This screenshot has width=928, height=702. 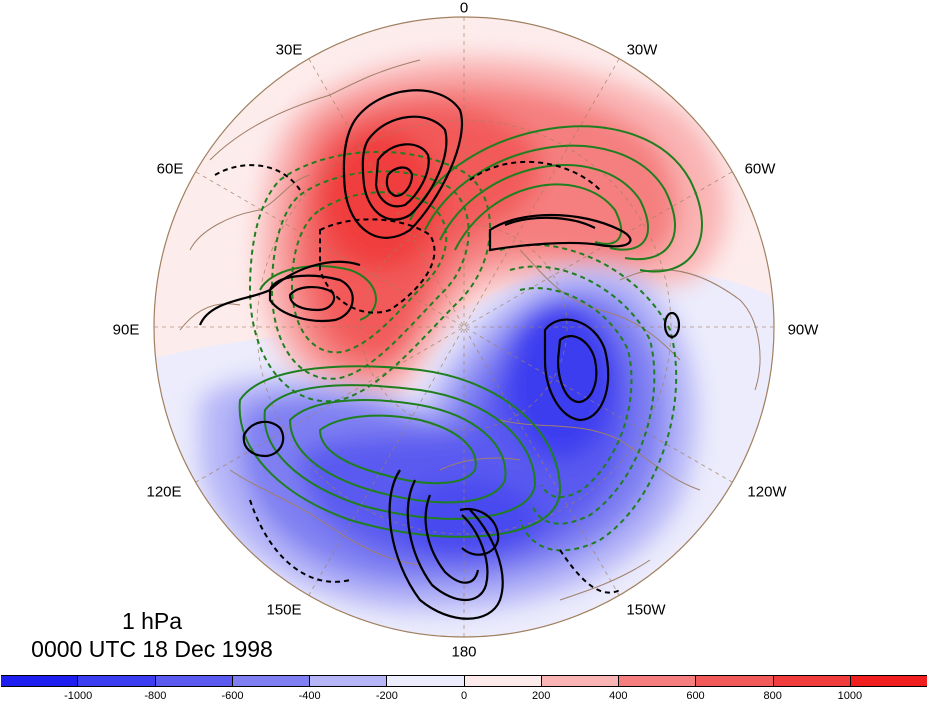 I want to click on longitude-label-90e: 90E, so click(x=126, y=330).